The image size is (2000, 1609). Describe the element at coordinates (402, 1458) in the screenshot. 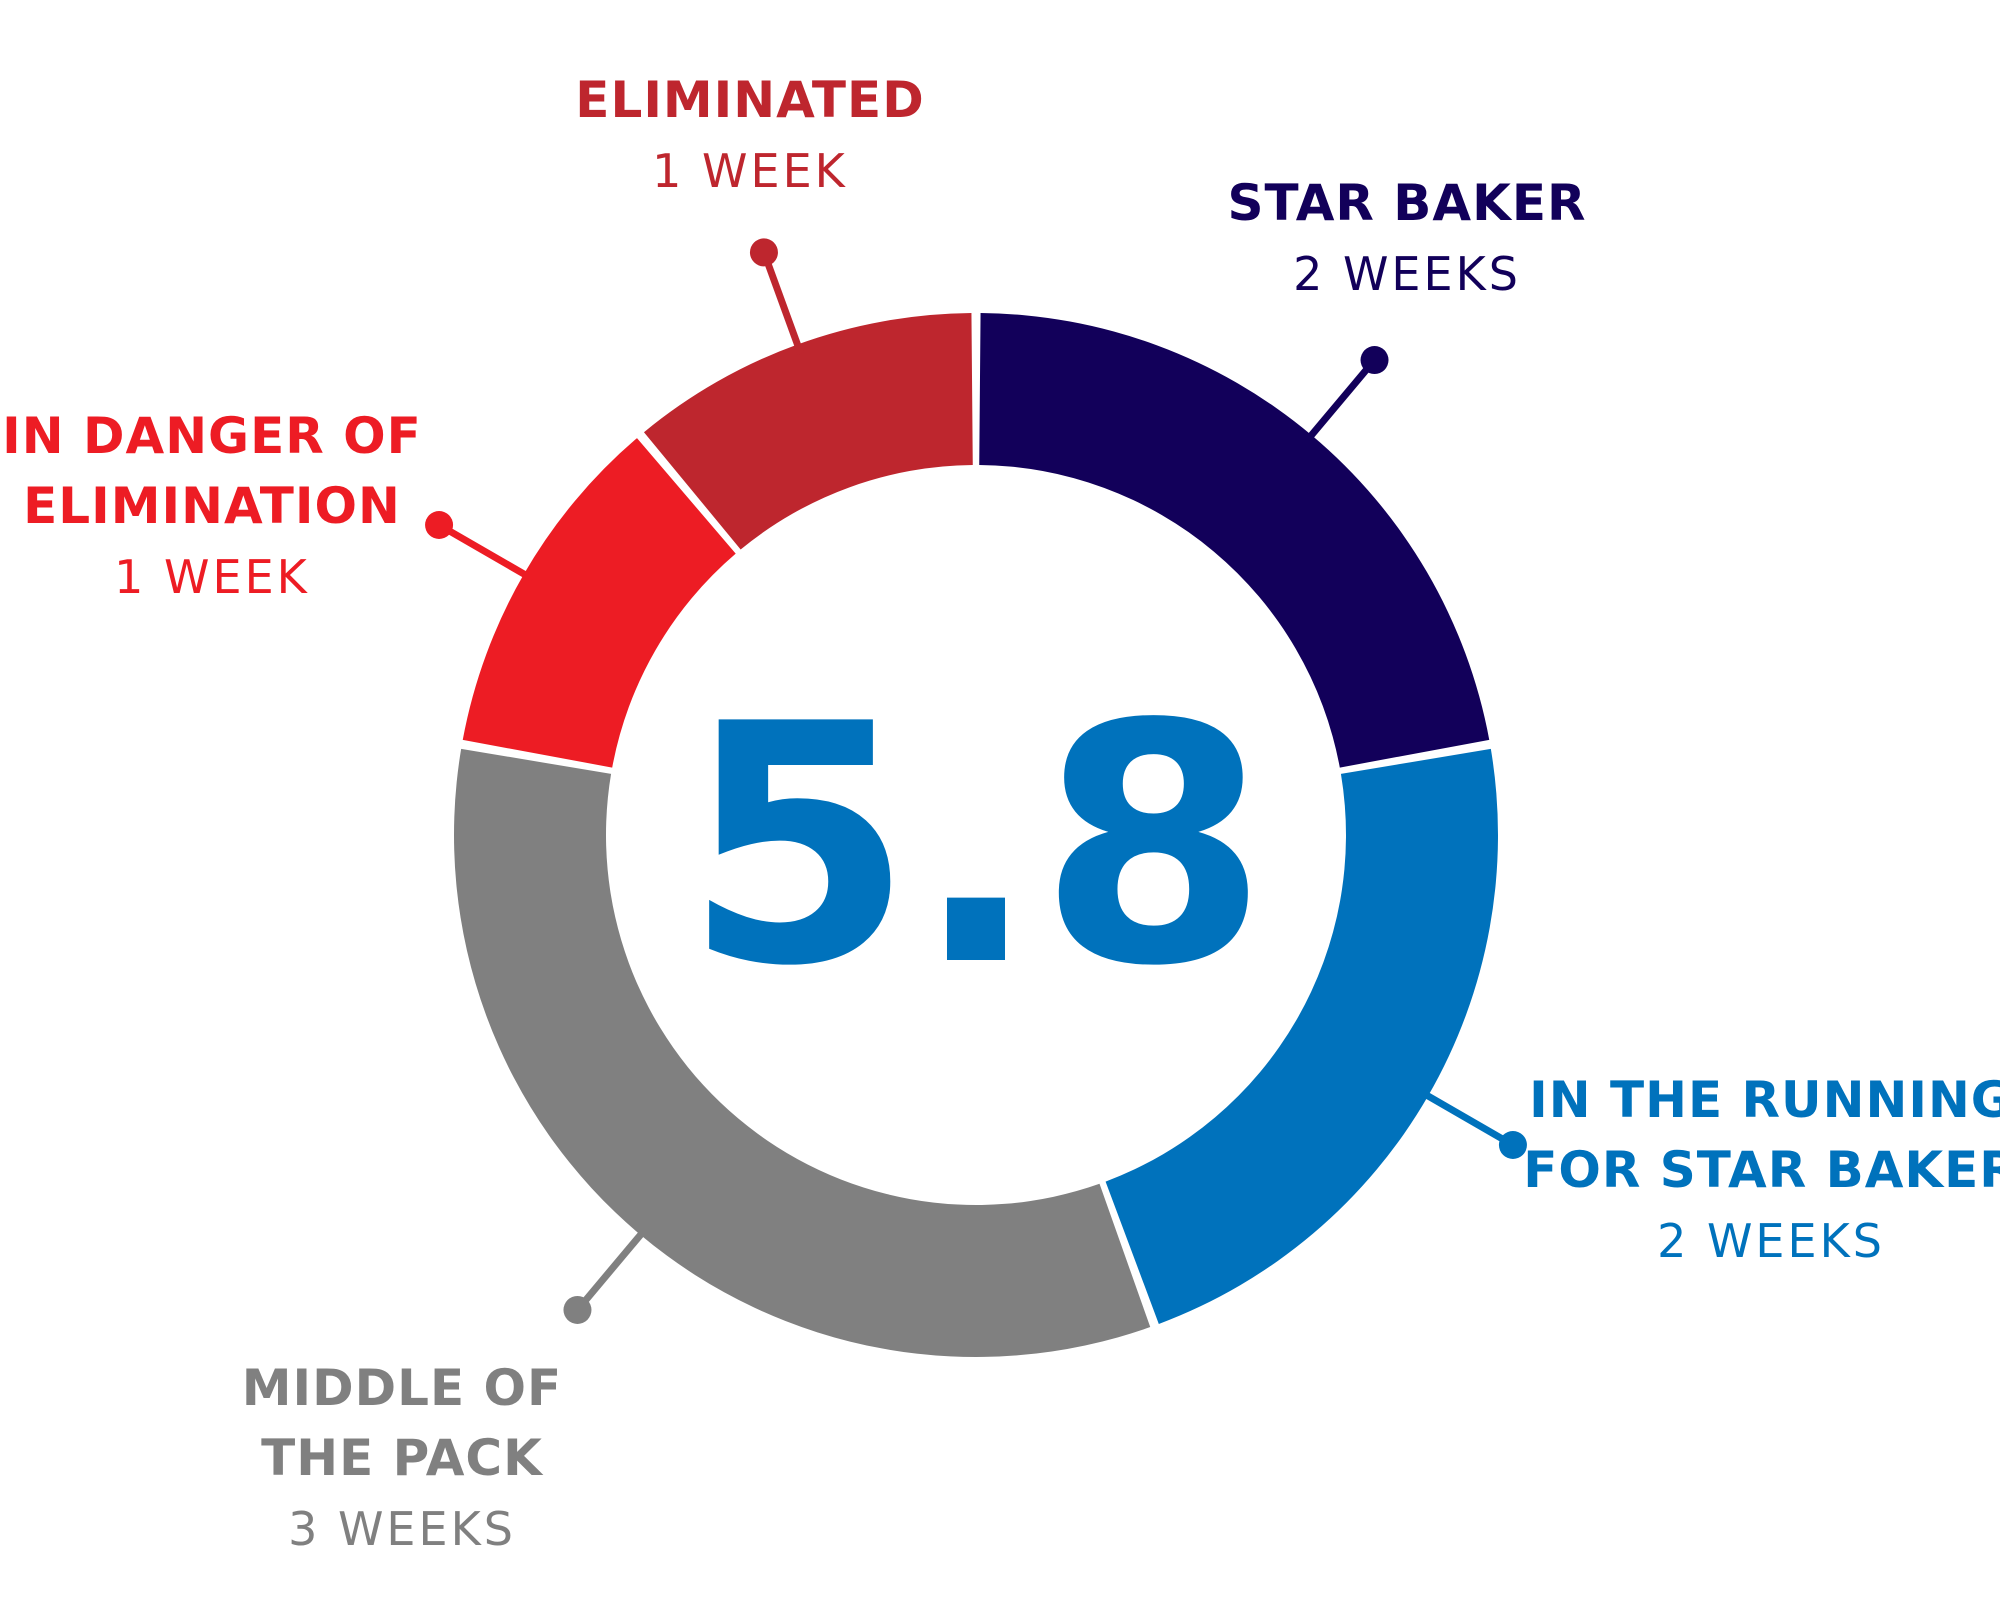

I see `slice-label-title-2-1: THE PACK` at that location.